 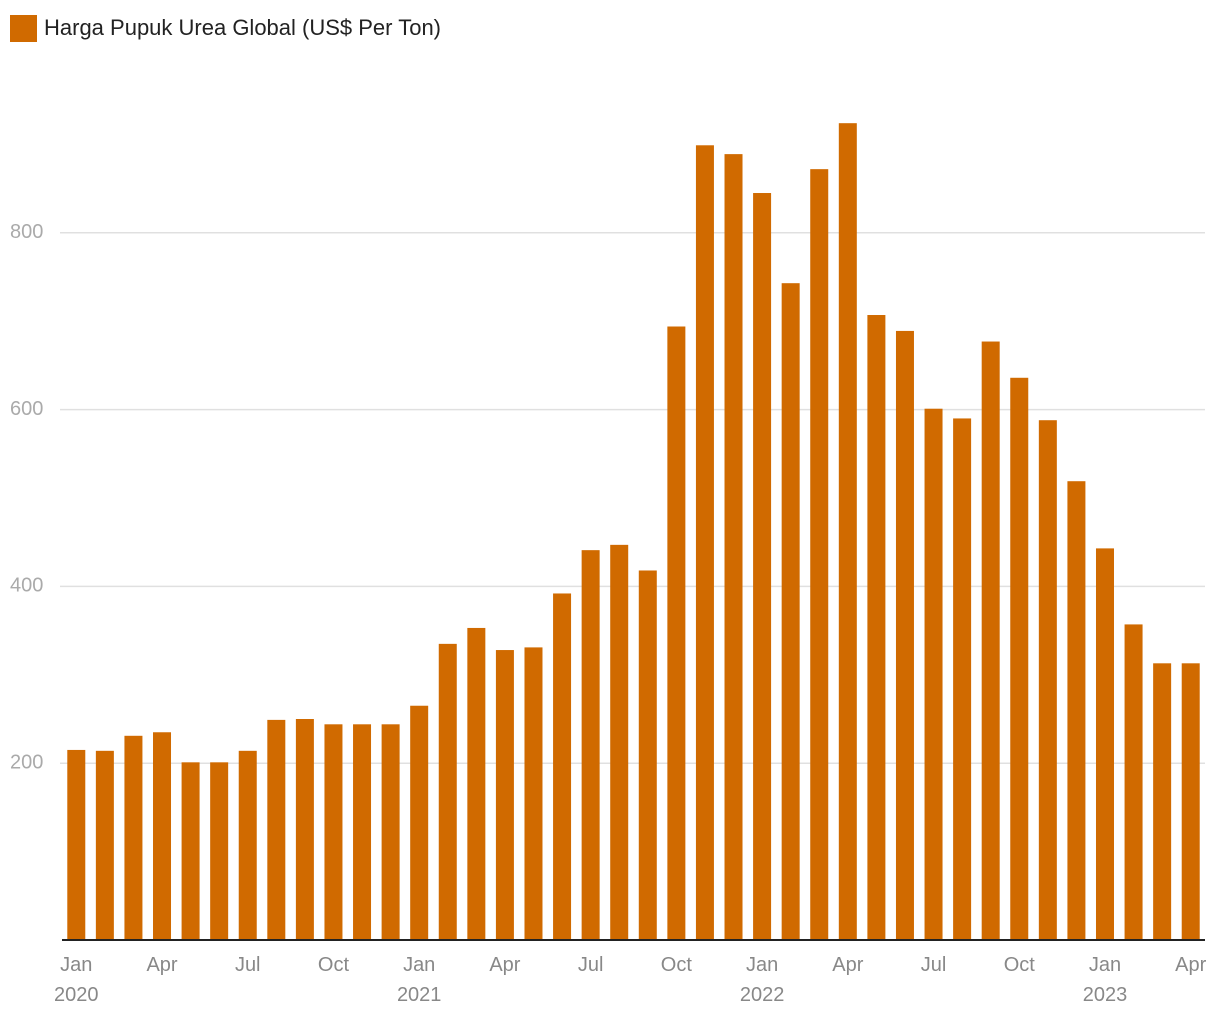 What do you see at coordinates (26, 762) in the screenshot?
I see `y-tick-label: 200` at bounding box center [26, 762].